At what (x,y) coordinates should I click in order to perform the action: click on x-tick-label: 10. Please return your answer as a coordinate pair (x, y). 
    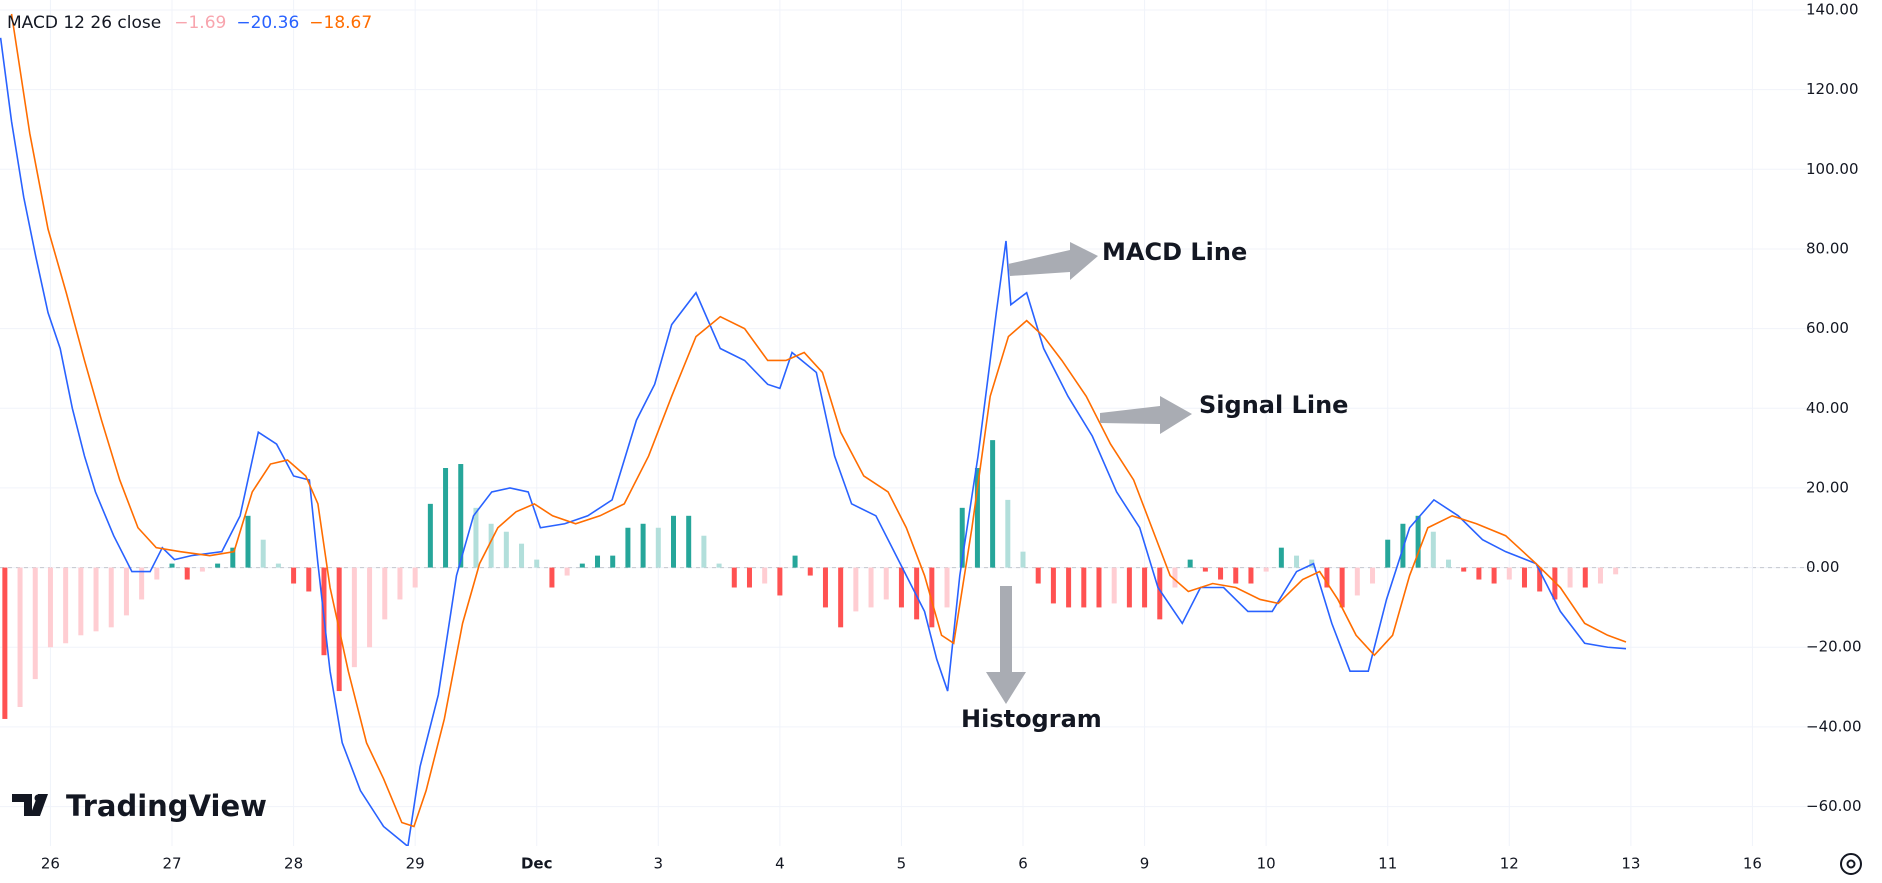
    Looking at the image, I should click on (1266, 864).